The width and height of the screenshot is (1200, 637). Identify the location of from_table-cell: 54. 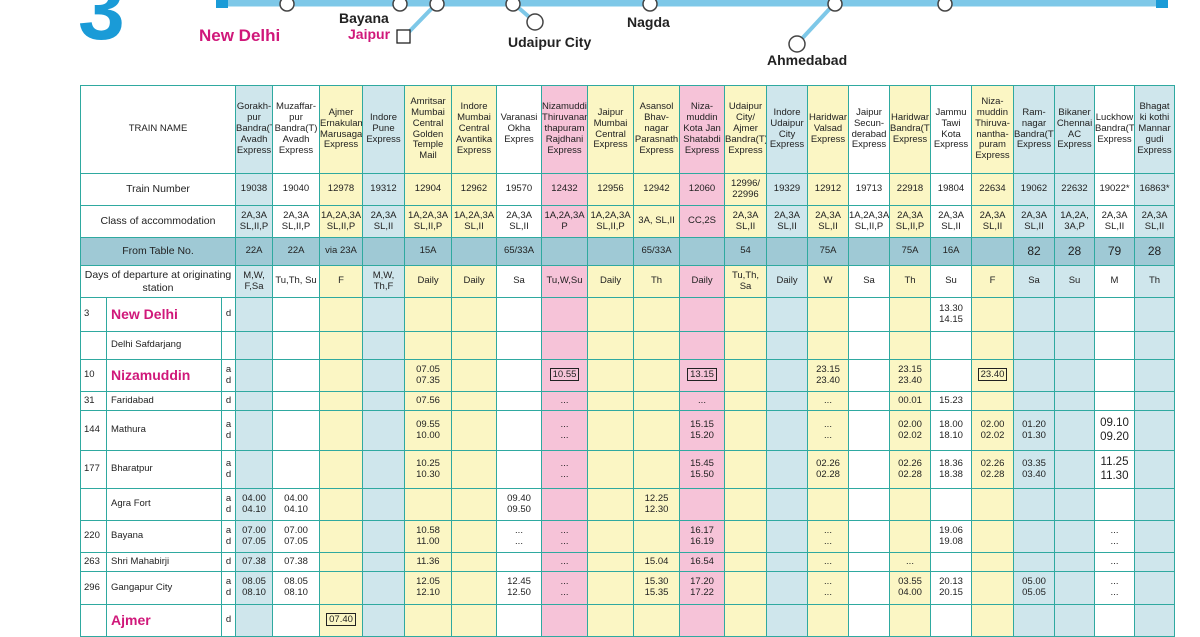
(746, 251).